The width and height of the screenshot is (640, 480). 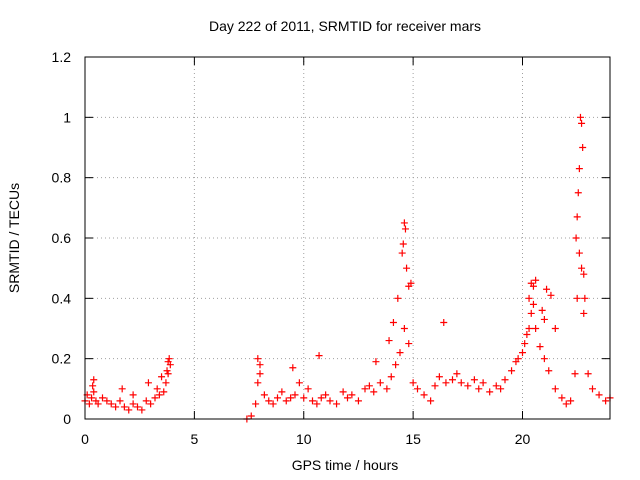 What do you see at coordinates (62, 57) in the screenshot?
I see `y-tick-label: 1.2` at bounding box center [62, 57].